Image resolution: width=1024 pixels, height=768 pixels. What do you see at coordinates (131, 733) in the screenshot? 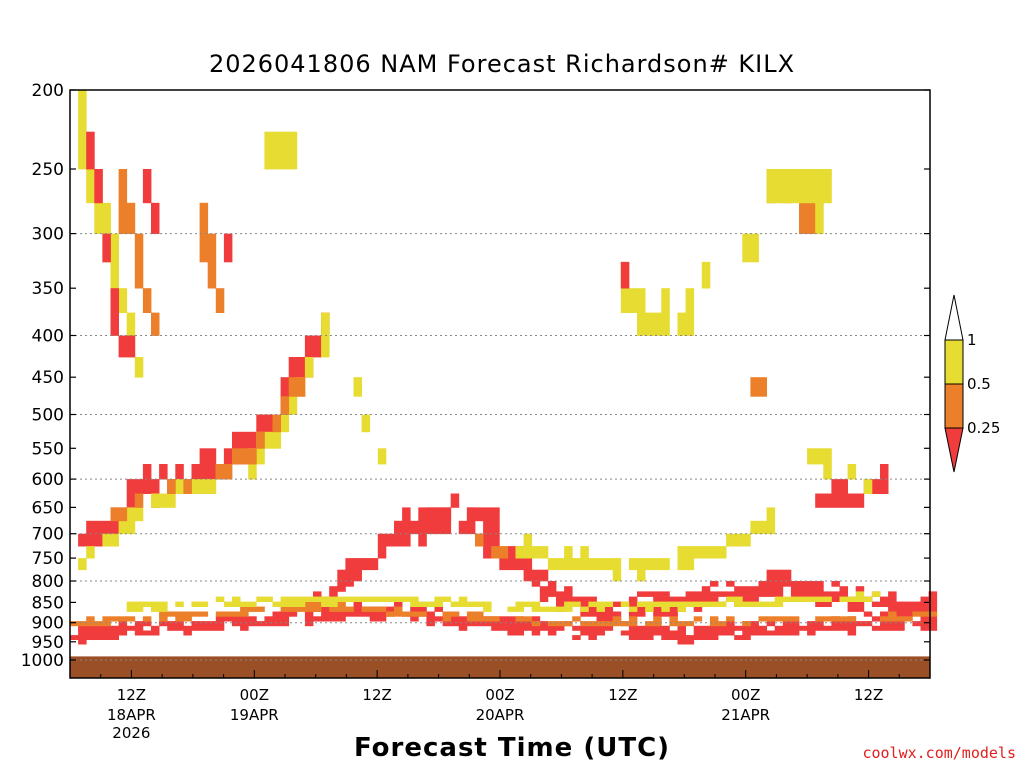
I see `x-tick-year: 2026` at bounding box center [131, 733].